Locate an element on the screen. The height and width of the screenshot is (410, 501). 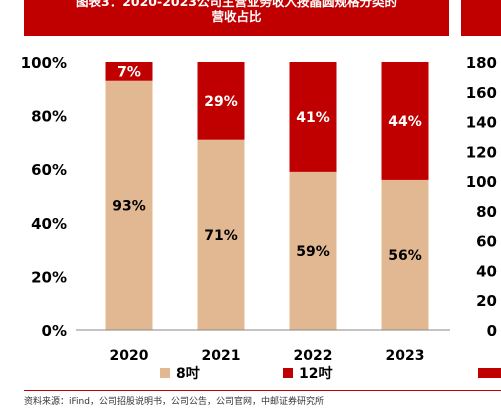
data-label: 7% is located at coordinates (129, 72).